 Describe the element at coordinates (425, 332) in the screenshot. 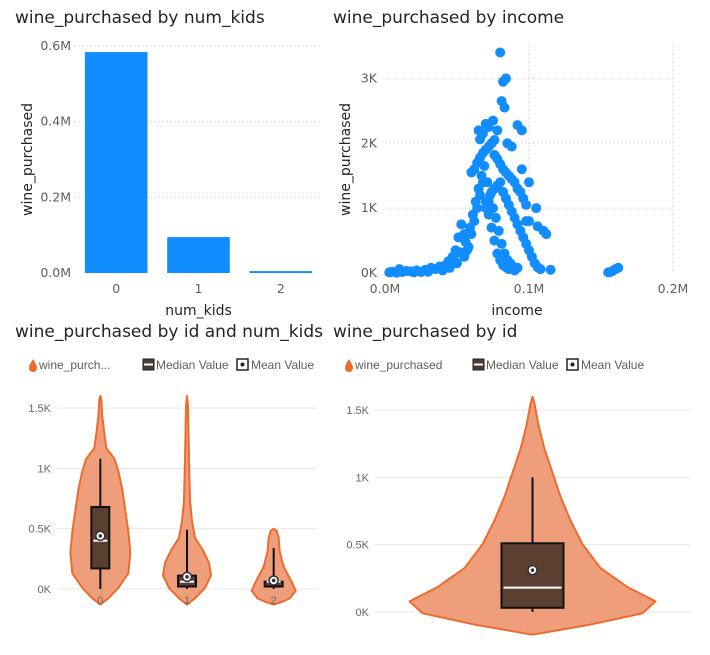

I see `chart-title: wine_purchased by id` at that location.